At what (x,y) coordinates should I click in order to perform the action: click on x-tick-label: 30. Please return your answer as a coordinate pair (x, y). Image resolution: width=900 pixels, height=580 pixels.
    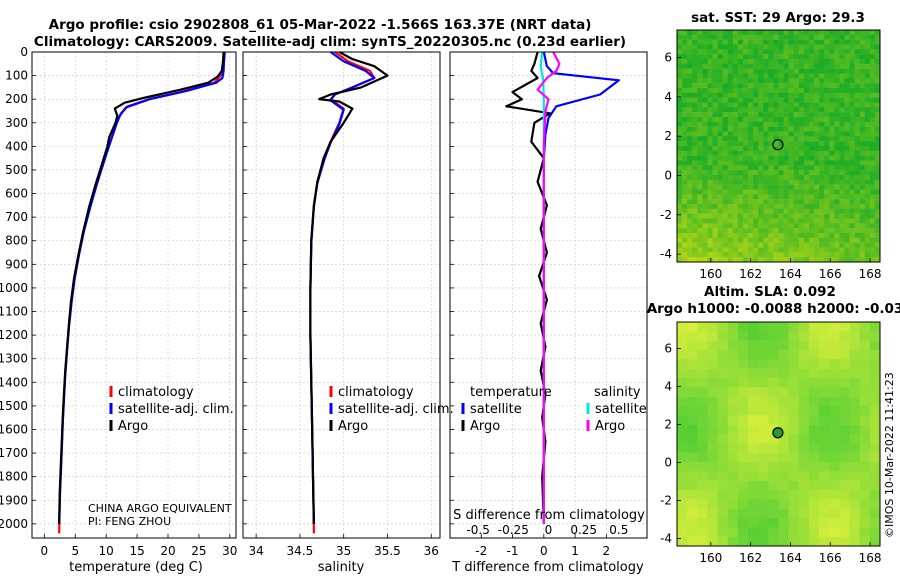
    Looking at the image, I should click on (229, 551).